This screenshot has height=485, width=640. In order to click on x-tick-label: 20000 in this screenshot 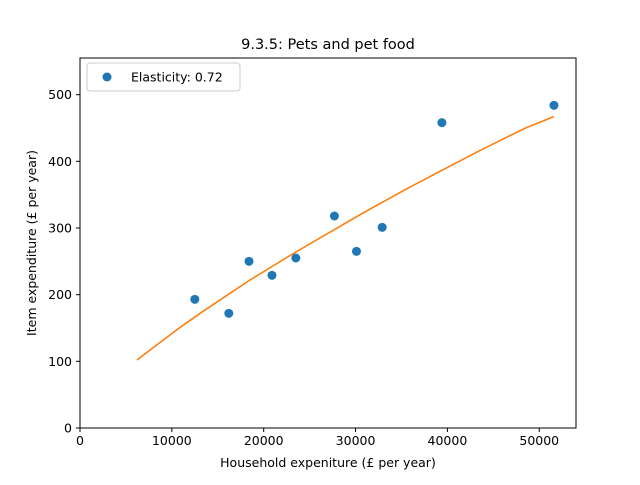, I will do `click(264, 440)`.